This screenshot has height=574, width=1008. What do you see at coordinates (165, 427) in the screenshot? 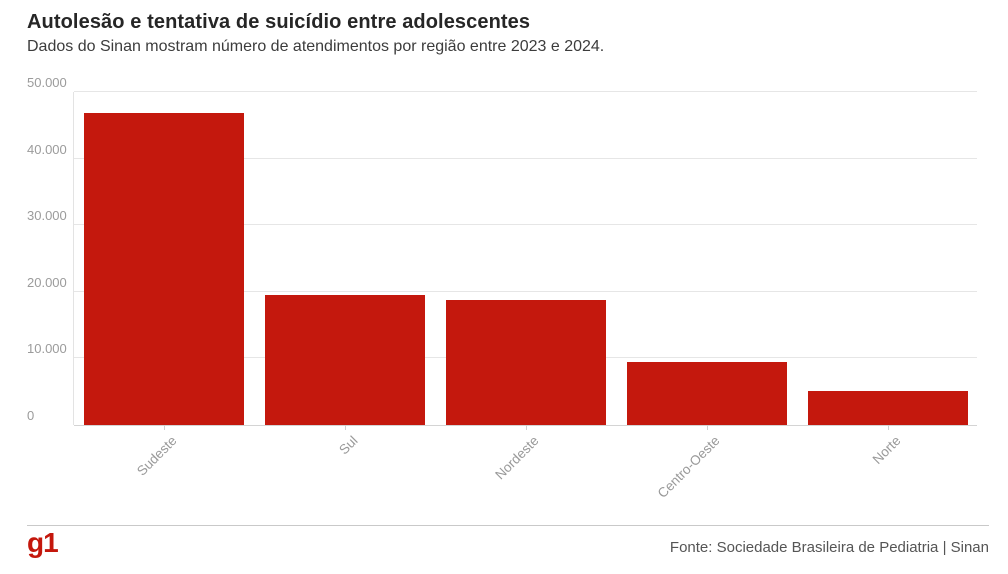
I see `x-tick-sudeste` at bounding box center [165, 427].